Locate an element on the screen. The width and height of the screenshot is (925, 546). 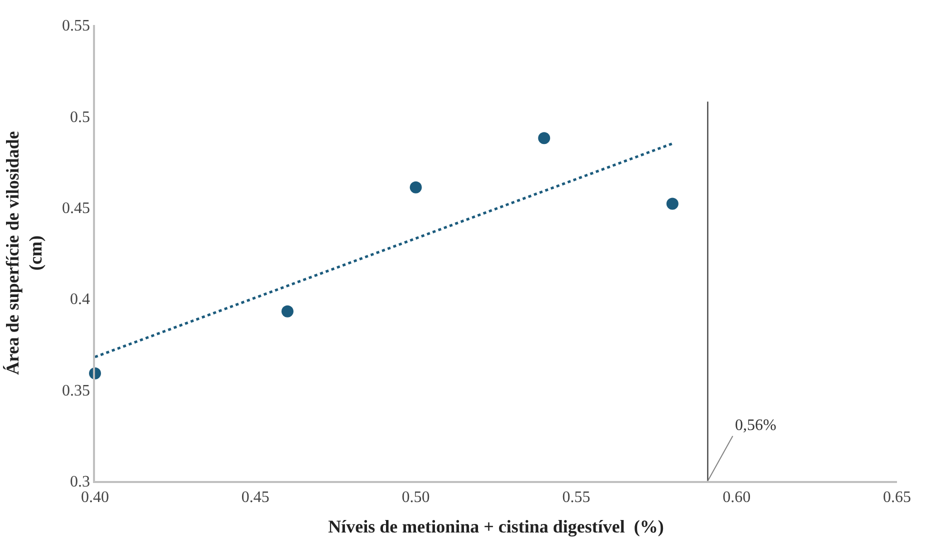
y-tick-label: 0.4 is located at coordinates (80, 299).